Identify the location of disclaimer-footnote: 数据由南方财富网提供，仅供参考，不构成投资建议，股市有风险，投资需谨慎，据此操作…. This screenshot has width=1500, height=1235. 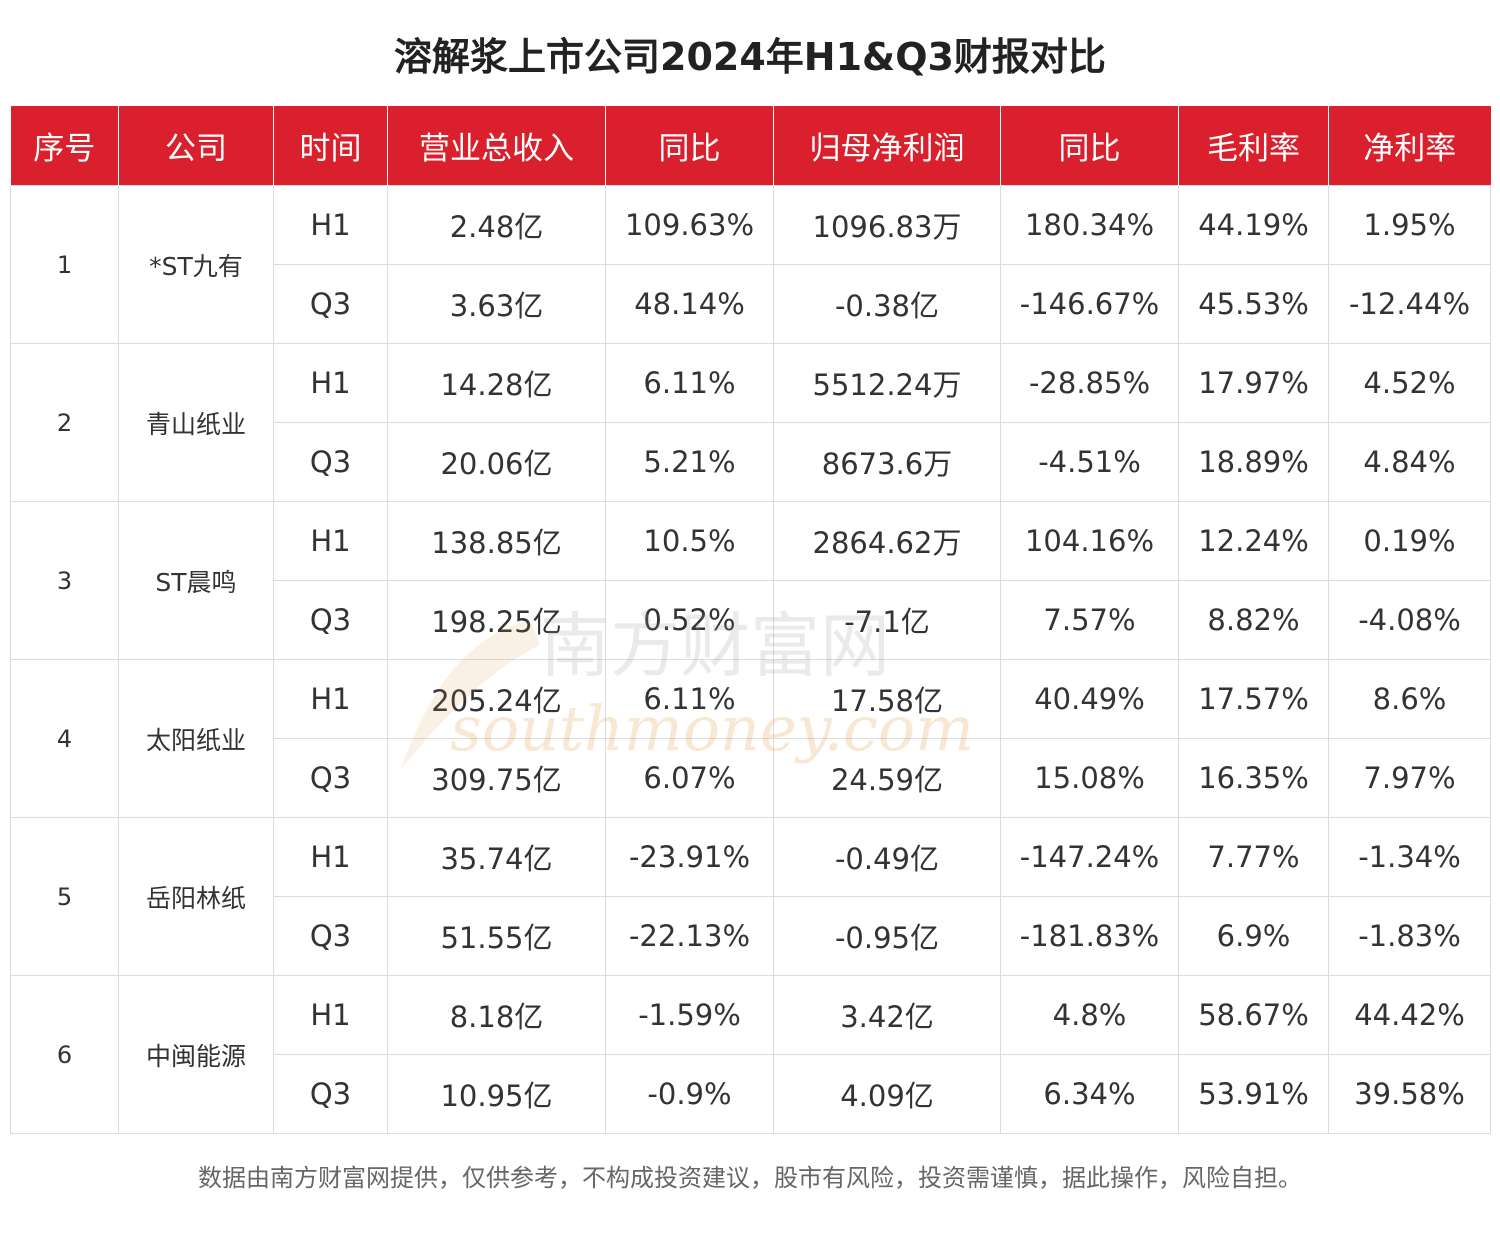
(750, 1178).